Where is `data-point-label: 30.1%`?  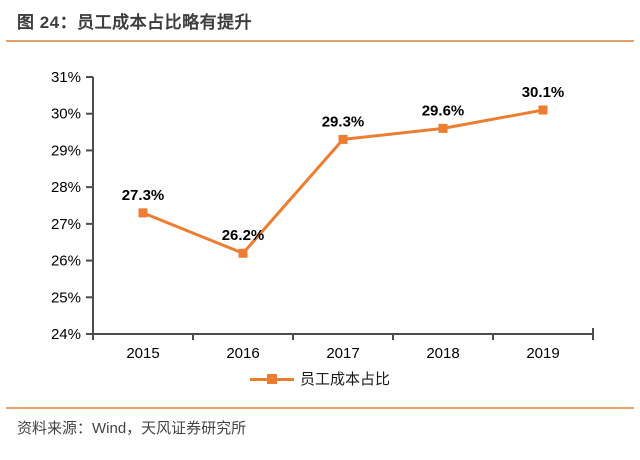
data-point-label: 30.1% is located at coordinates (543, 92).